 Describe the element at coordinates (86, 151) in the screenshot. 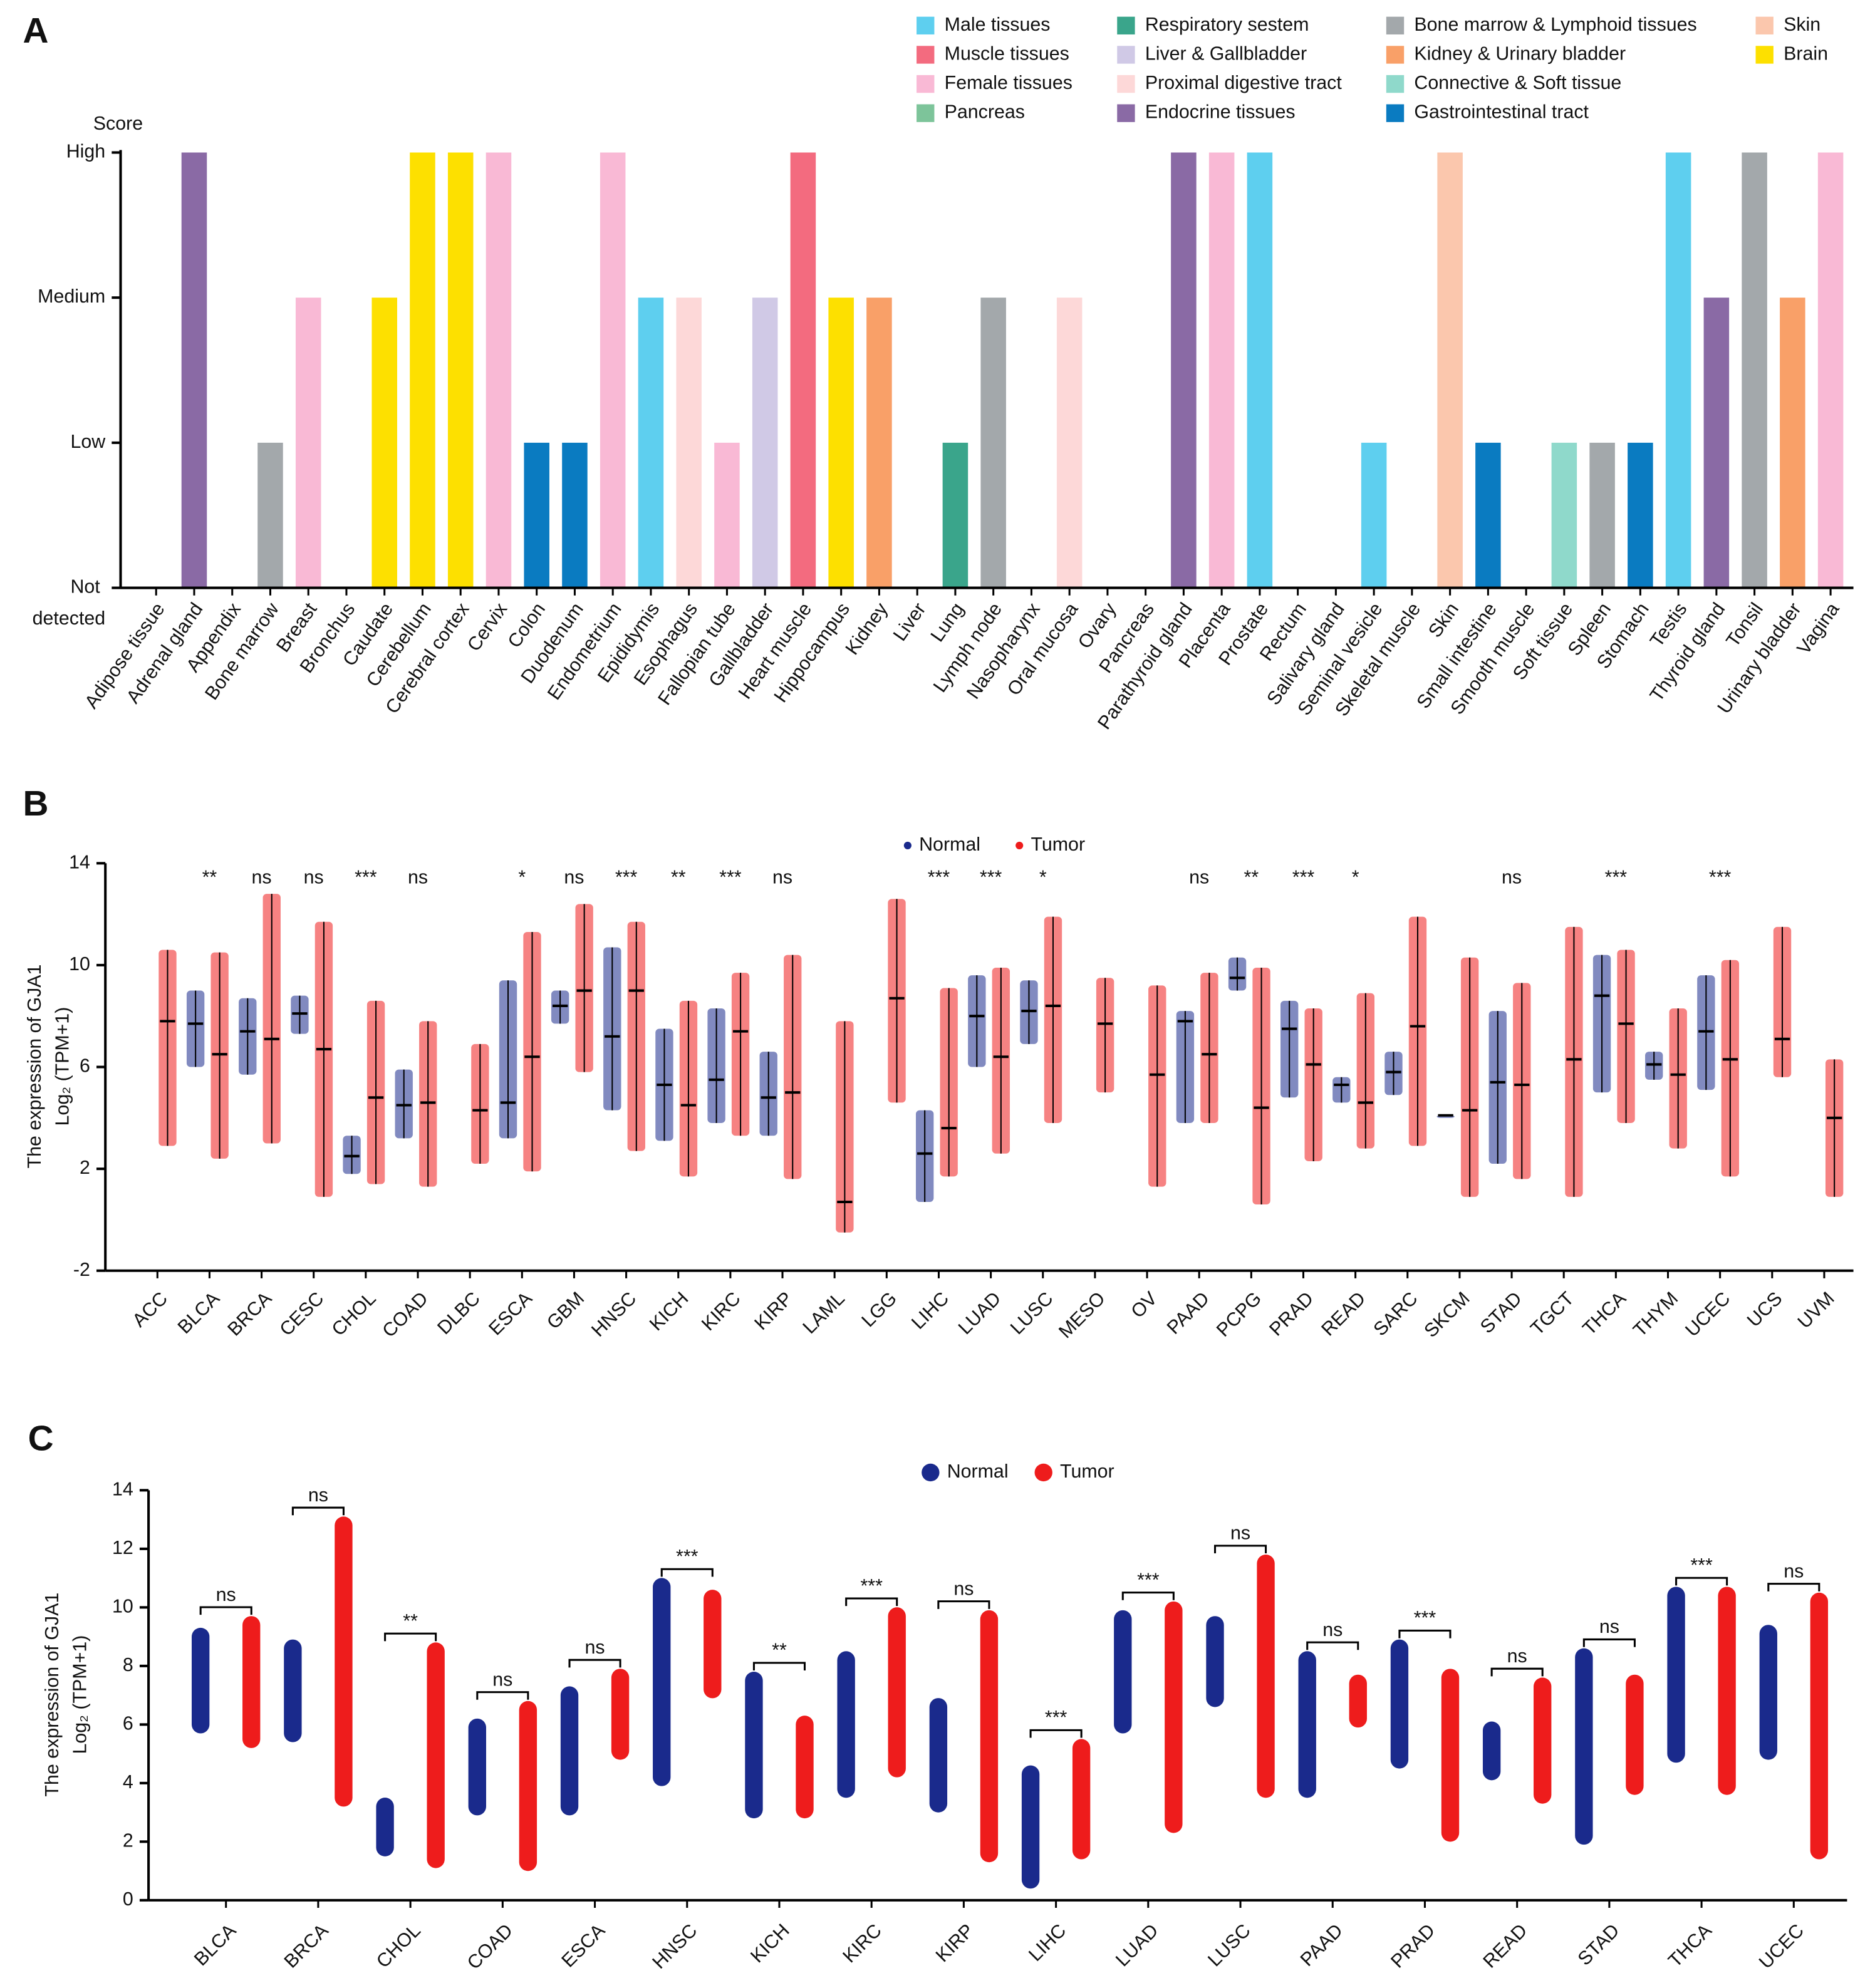

I see `y-tick-label: High` at that location.